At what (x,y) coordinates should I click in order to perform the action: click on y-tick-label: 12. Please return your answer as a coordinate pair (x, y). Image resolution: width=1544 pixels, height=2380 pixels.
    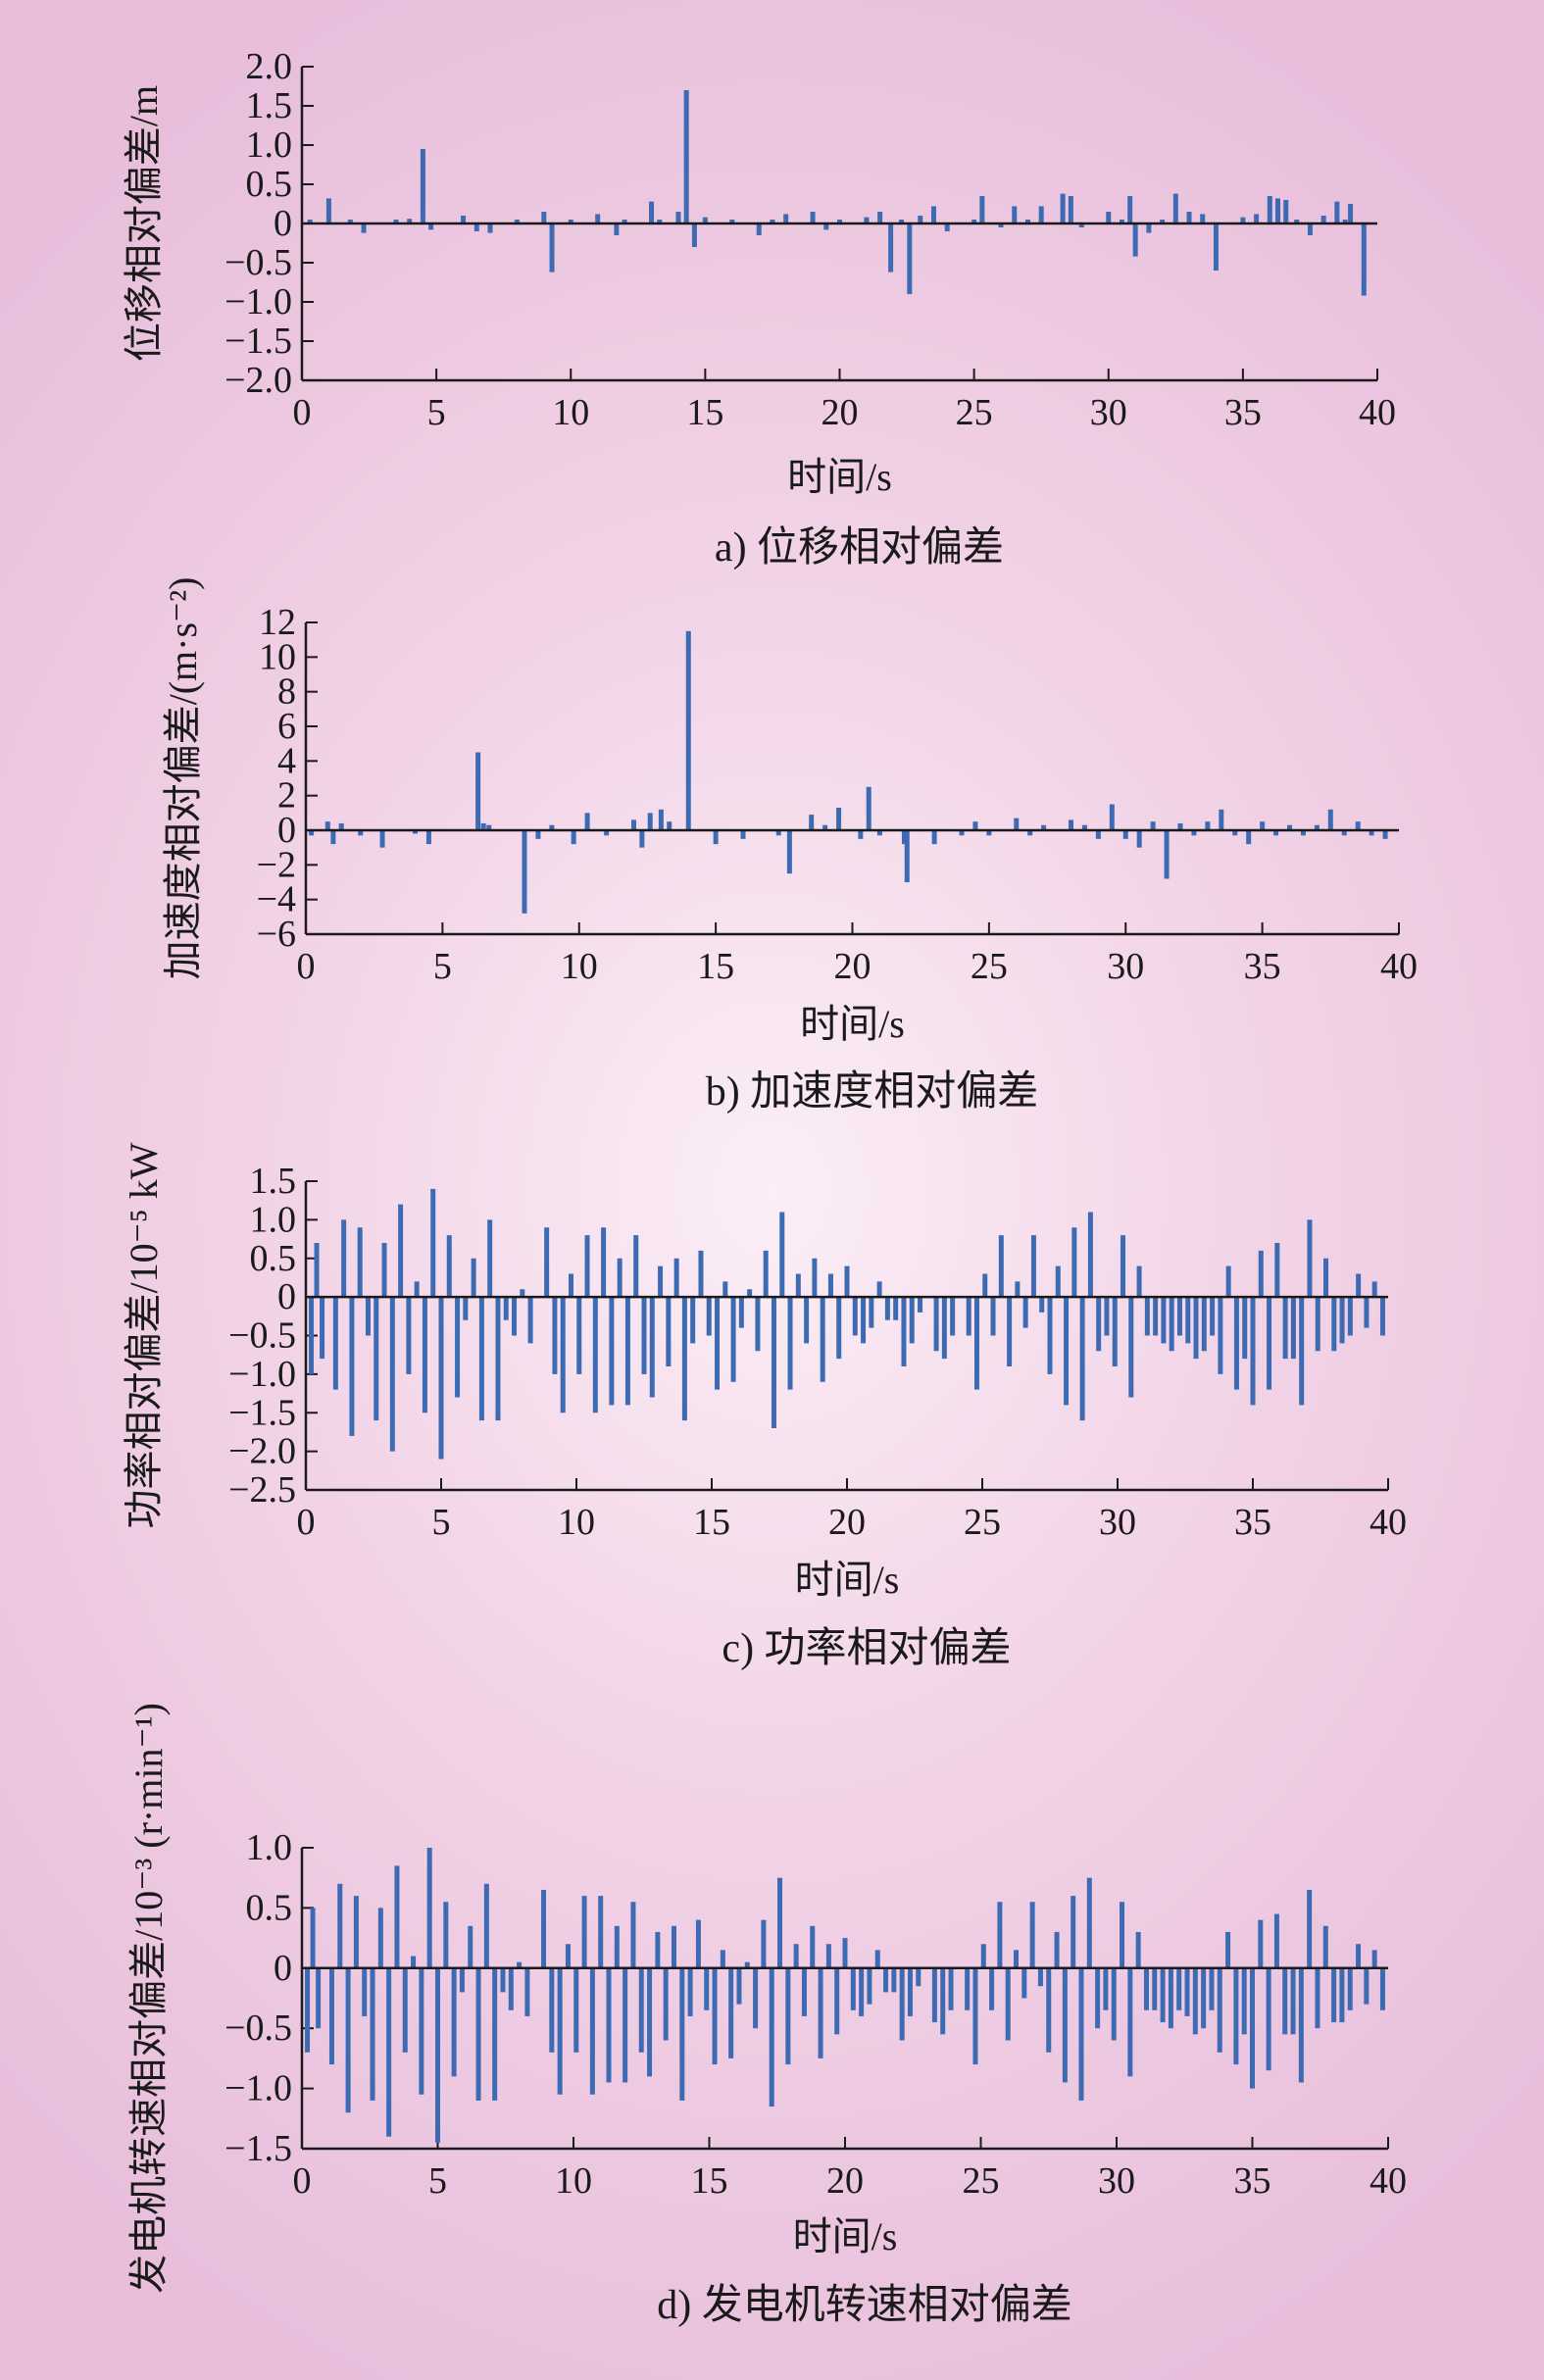
    Looking at the image, I should click on (277, 622).